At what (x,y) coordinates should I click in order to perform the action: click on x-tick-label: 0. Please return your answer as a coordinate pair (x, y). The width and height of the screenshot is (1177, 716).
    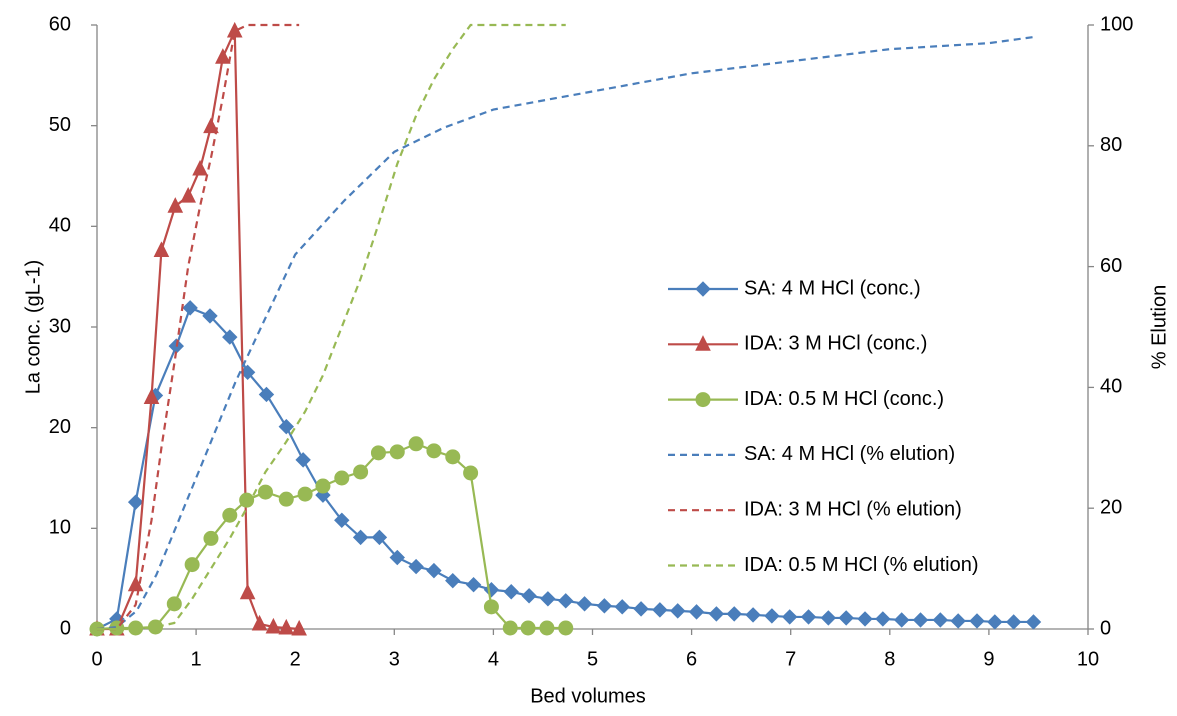
    Looking at the image, I should click on (96, 659).